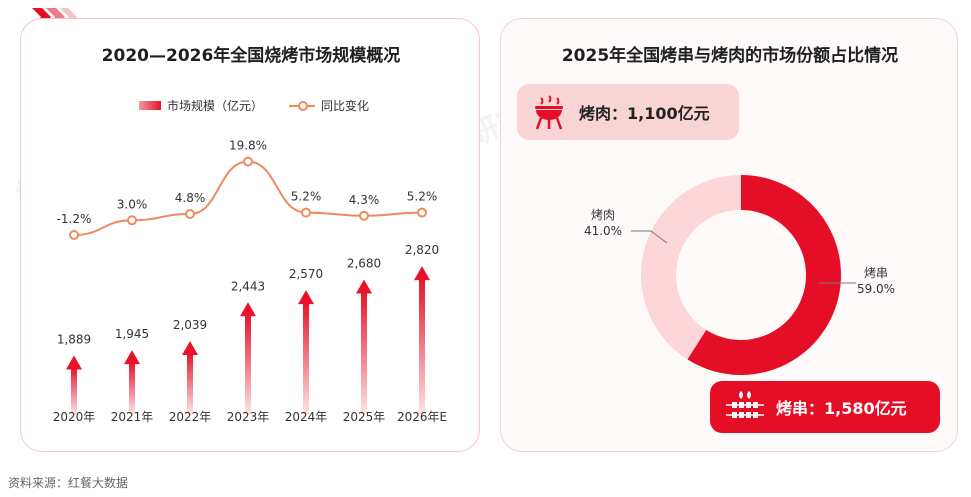 The width and height of the screenshot is (971, 497). What do you see at coordinates (649, 237) in the screenshot?
I see `meat-leader-line` at bounding box center [649, 237].